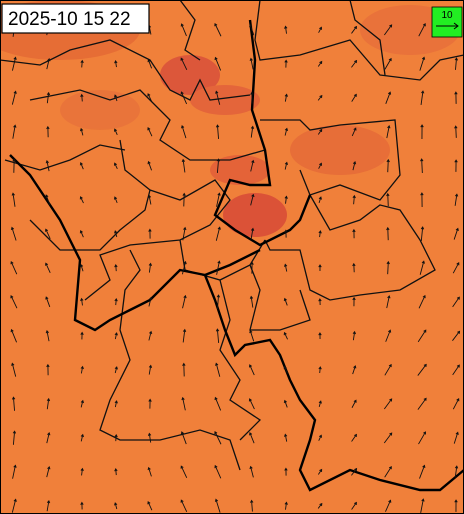 The height and width of the screenshot is (514, 464). Describe the element at coordinates (75, 18) in the screenshot. I see `timestamp-background` at that location.